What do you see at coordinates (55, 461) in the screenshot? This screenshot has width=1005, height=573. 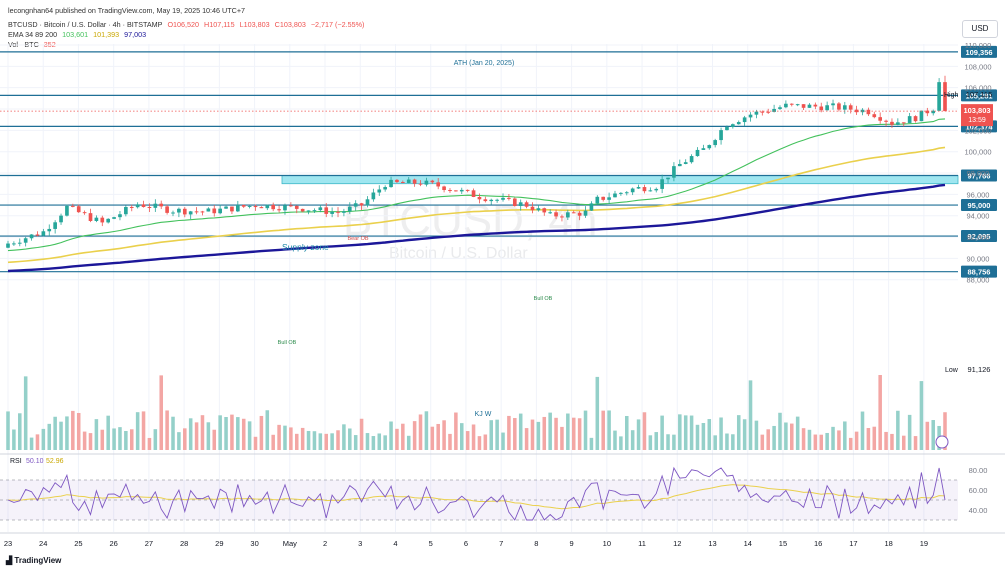 I see `rsi-ma-value: 52.96` at bounding box center [55, 461].